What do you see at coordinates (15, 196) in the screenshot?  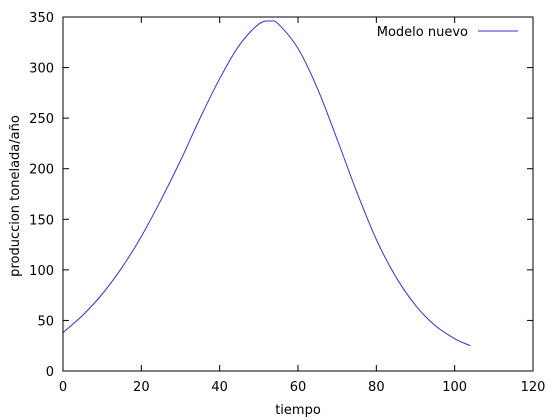 I see `y-axis-label: produccion tonelada/año` at bounding box center [15, 196].